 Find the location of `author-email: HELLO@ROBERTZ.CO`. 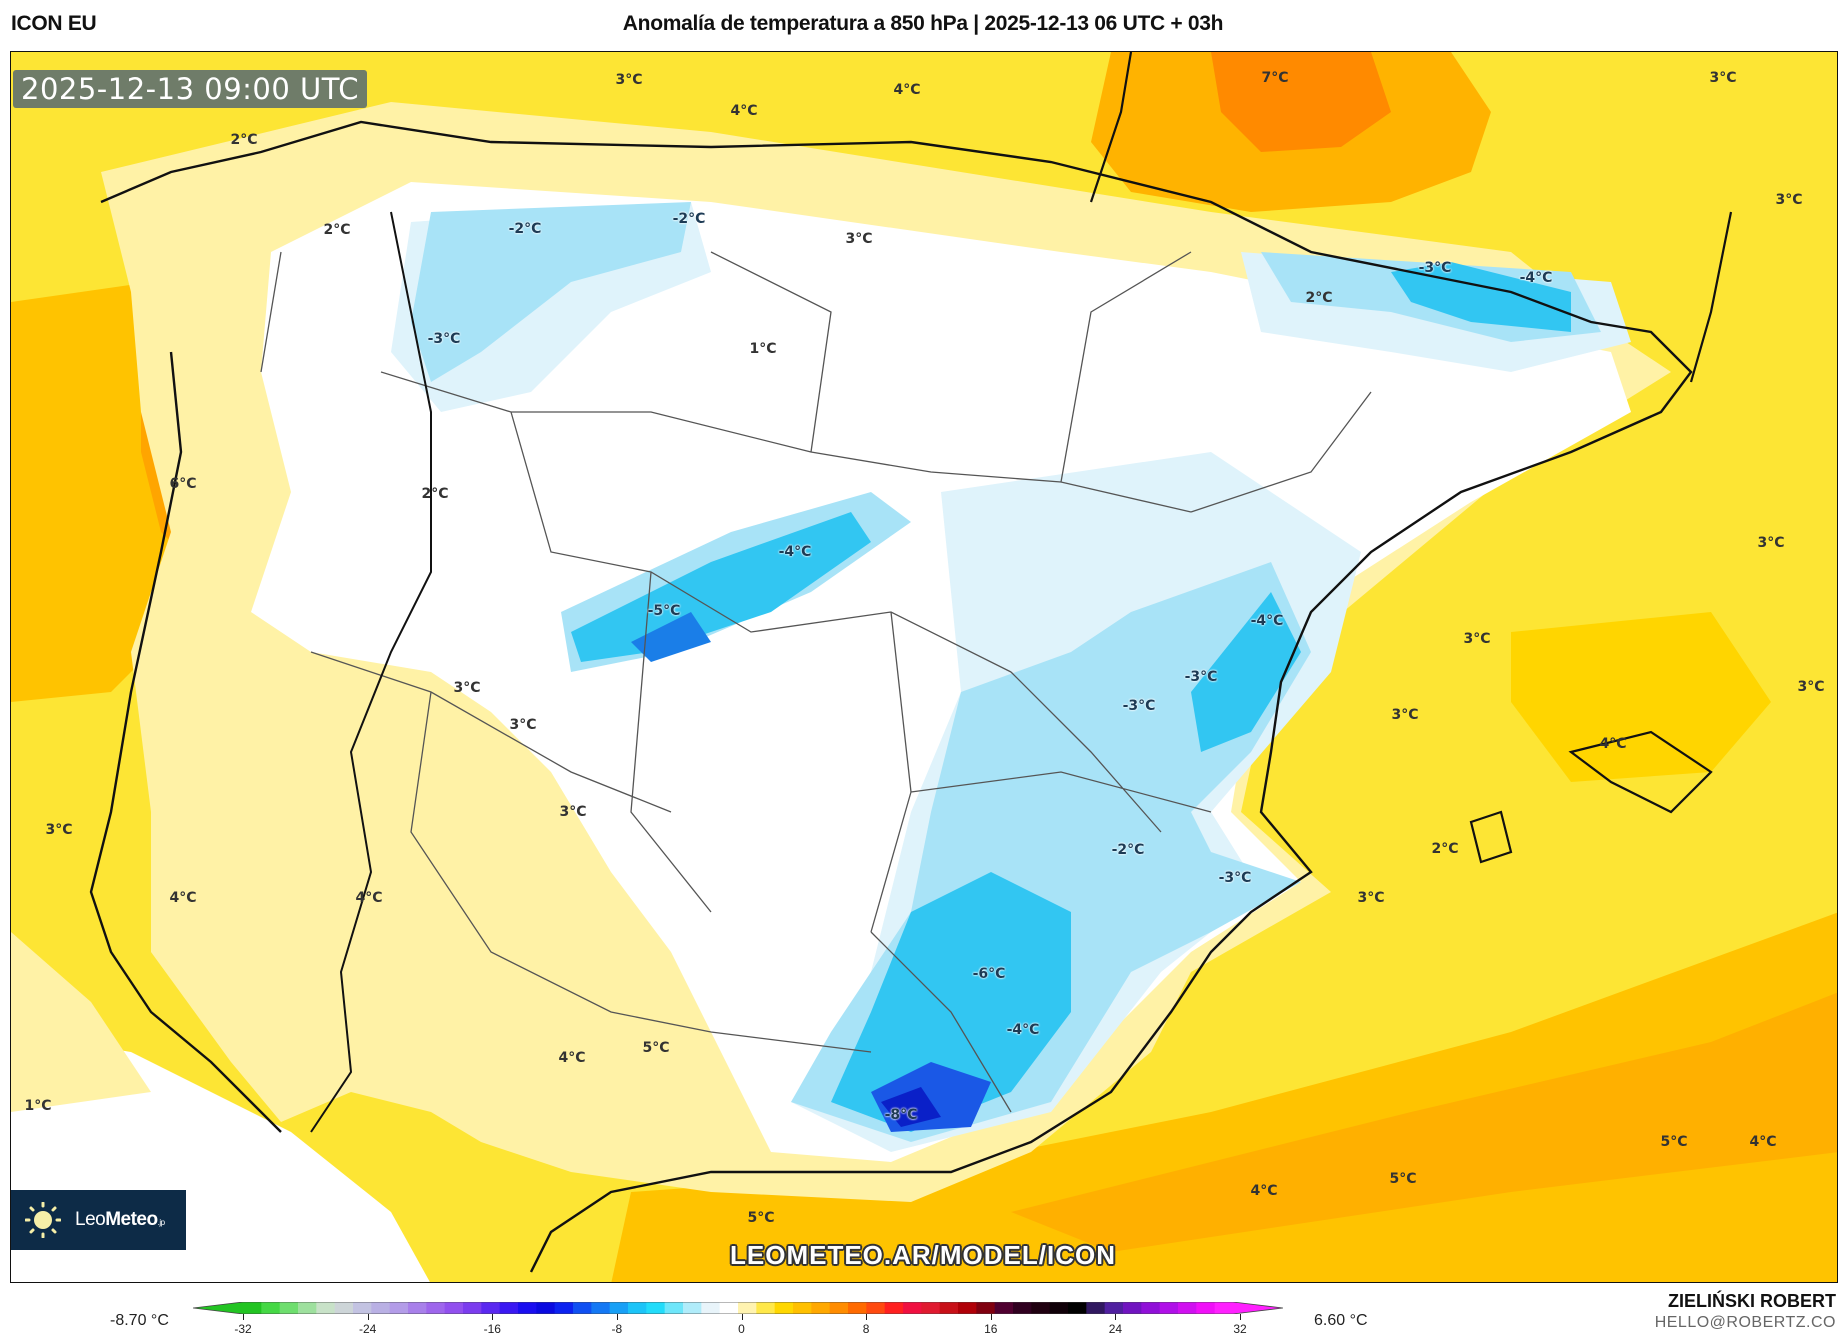

author-email: HELLO@ROBERTZ.CO is located at coordinates (1745, 1322).